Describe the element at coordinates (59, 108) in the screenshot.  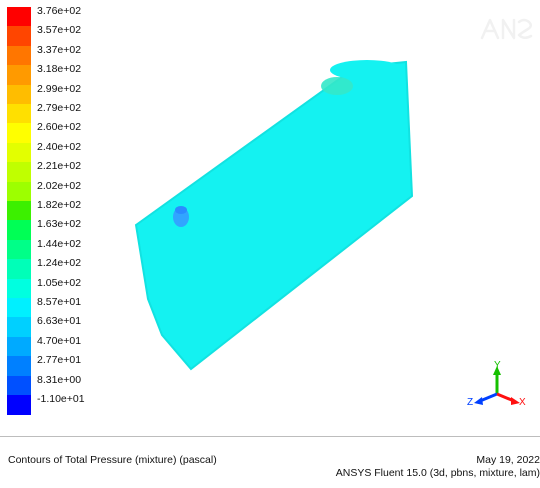
I see `legend-label-5: 2.79e+02` at that location.